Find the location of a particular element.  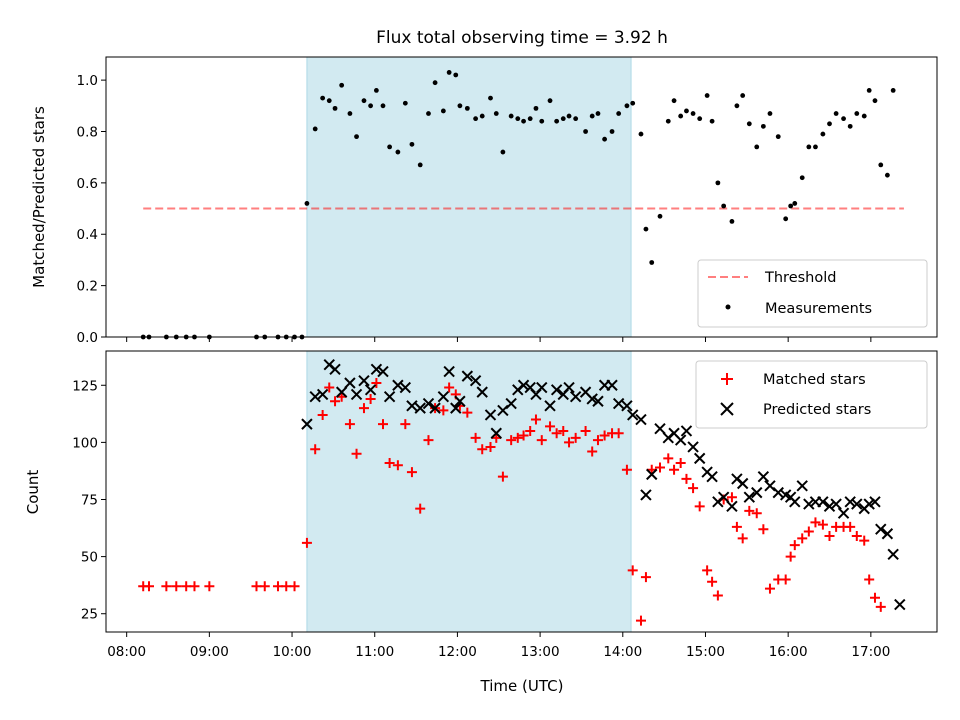

x-tick-label: 14:00 is located at coordinates (622, 652).